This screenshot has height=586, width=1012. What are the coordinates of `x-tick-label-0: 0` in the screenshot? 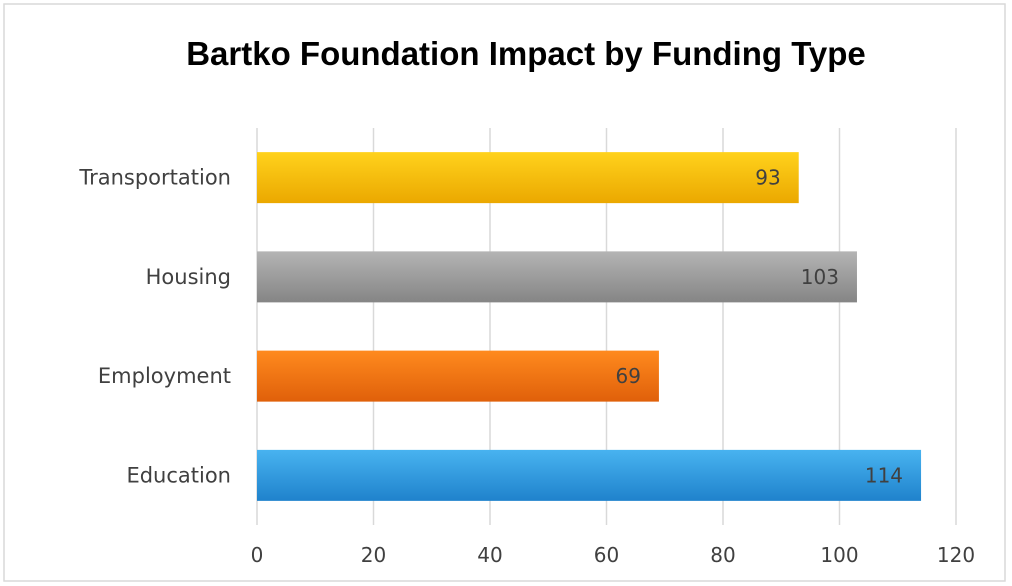 It's located at (257, 555).